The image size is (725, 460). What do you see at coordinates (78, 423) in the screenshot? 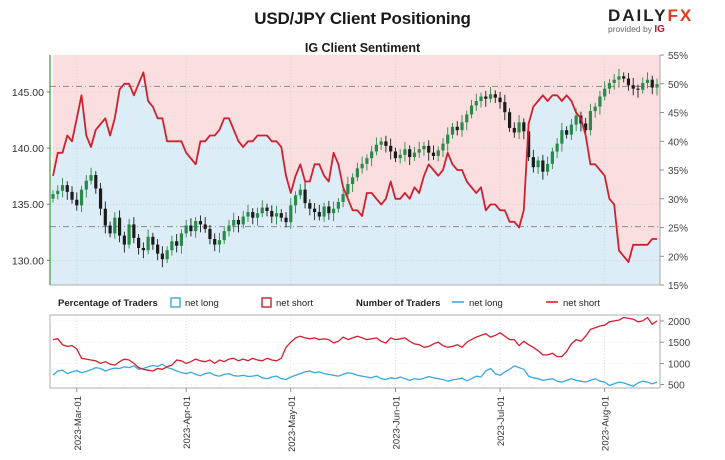
I see `date-tick-label: 2023-Mar-01` at bounding box center [78, 423].